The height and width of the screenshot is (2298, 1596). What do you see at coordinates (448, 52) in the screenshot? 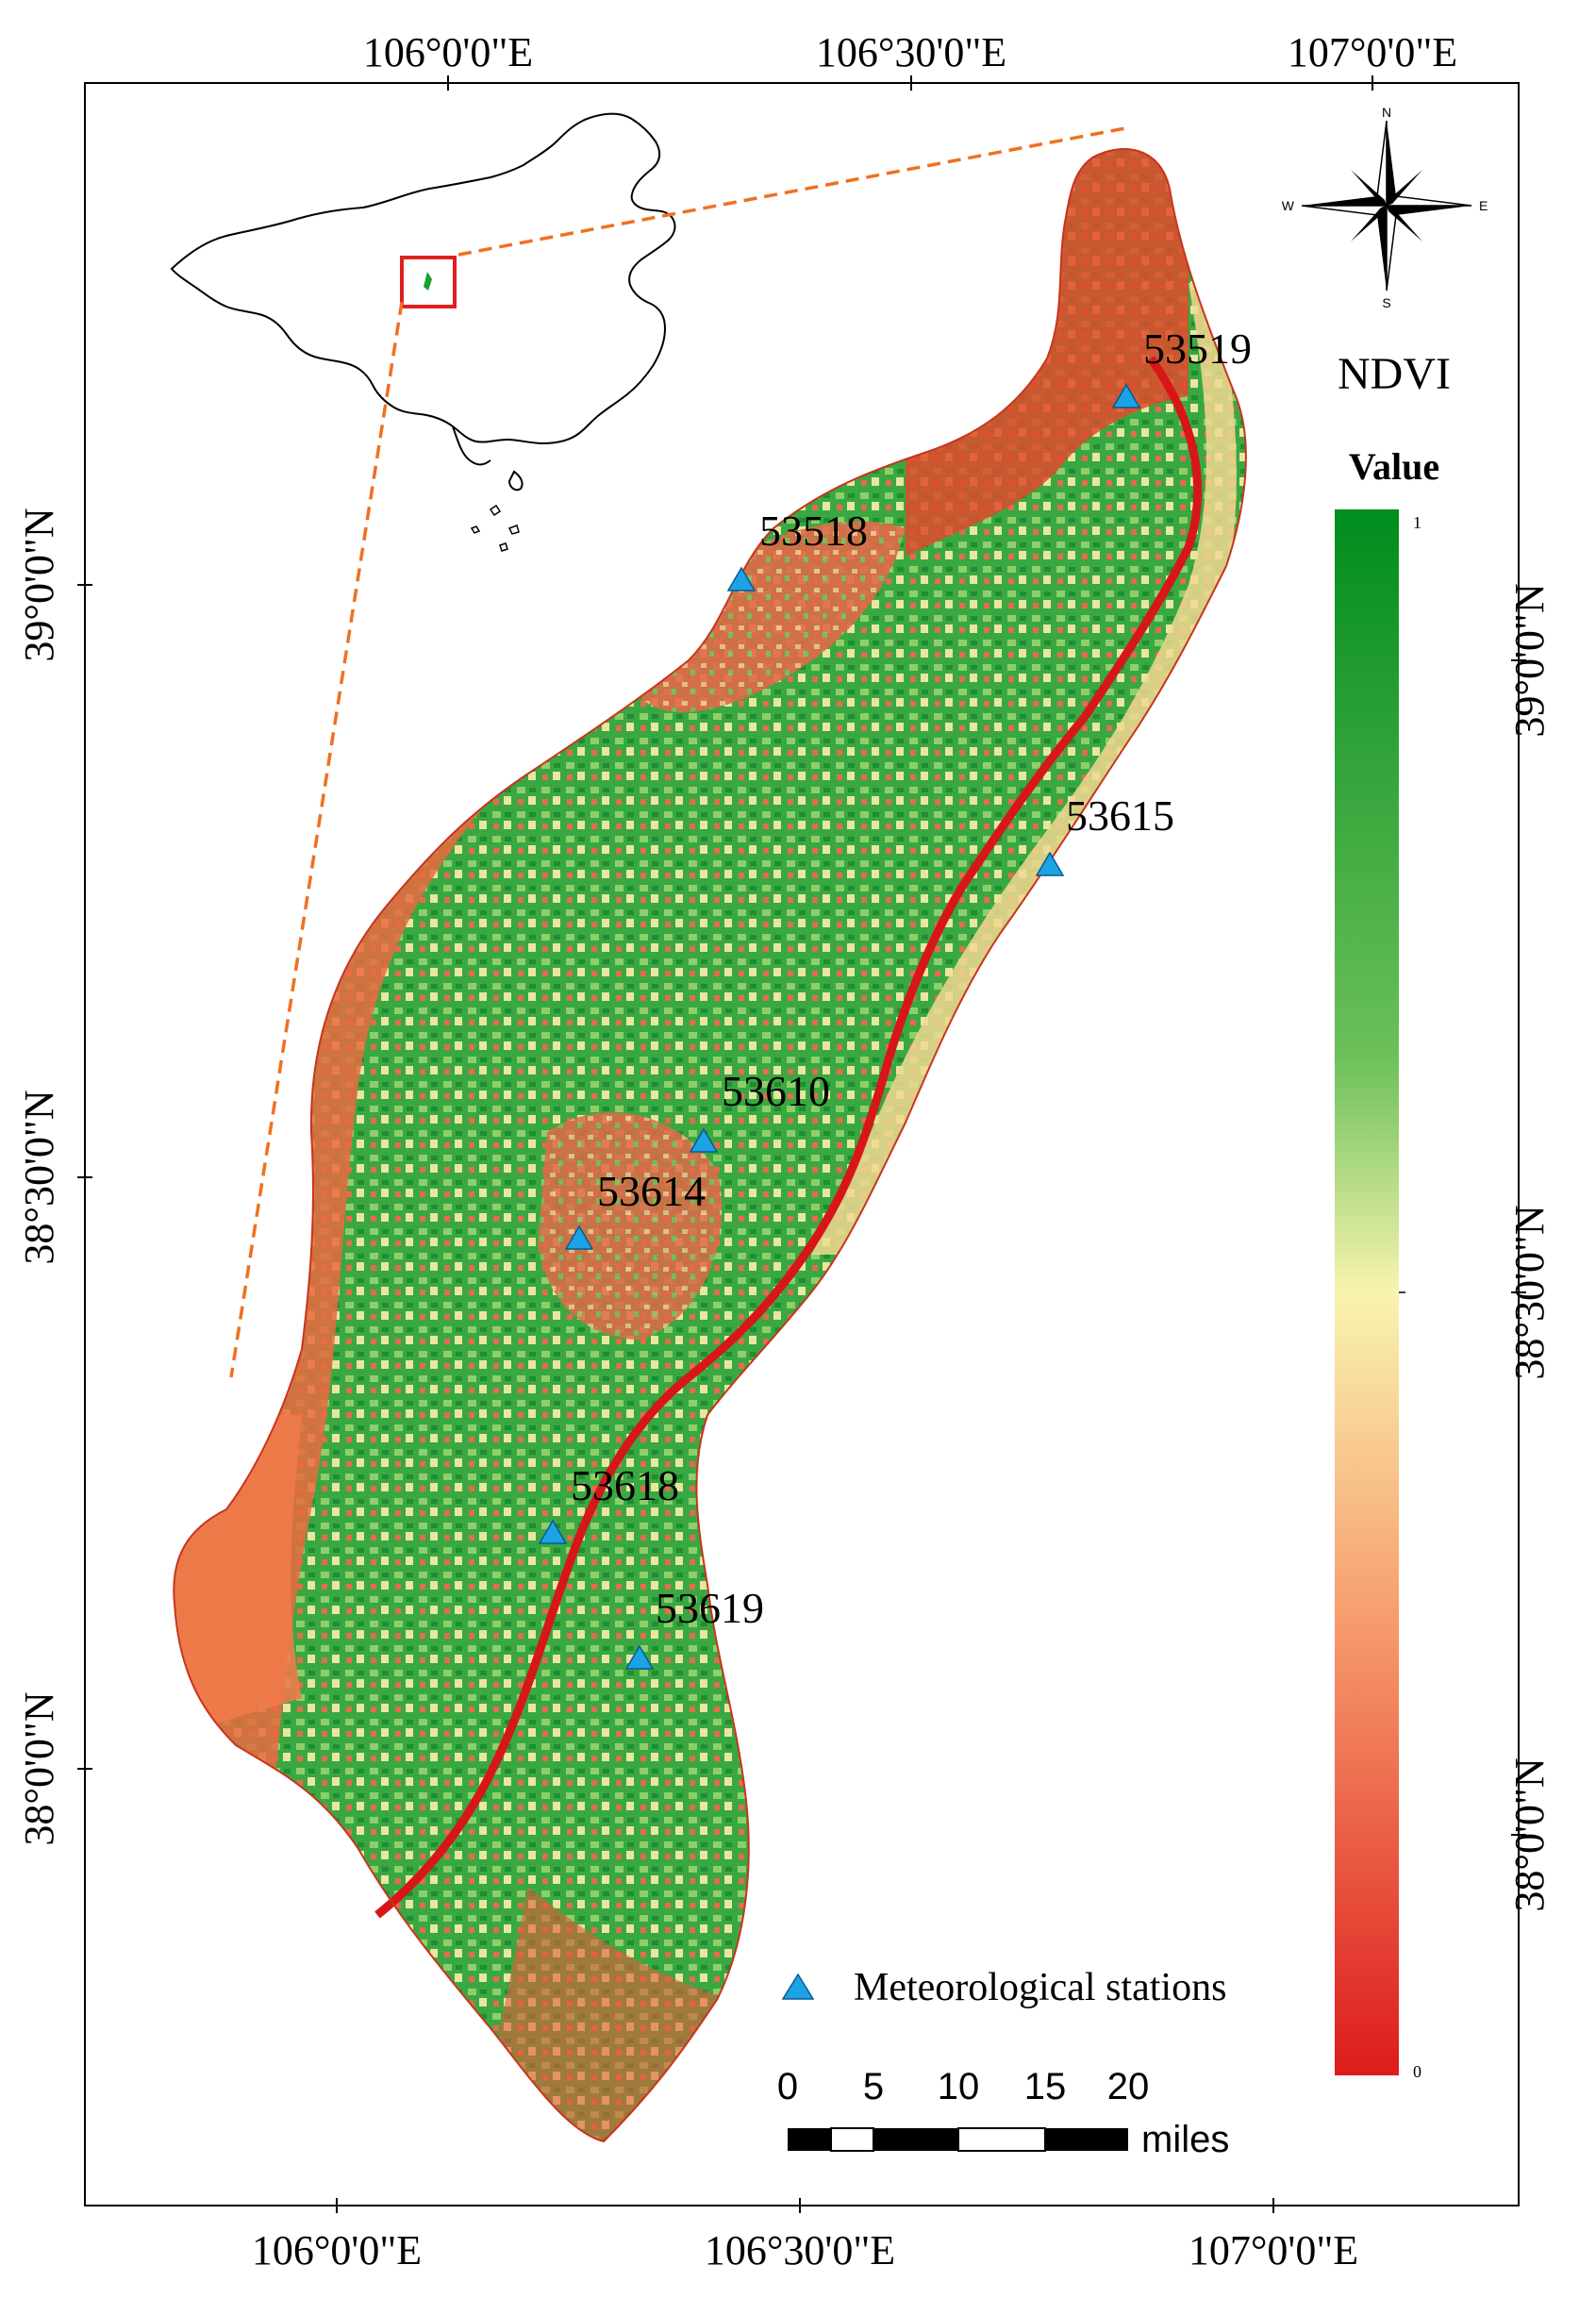
I see `lon-tick-top-1: 106°0'0"E` at bounding box center [448, 52].